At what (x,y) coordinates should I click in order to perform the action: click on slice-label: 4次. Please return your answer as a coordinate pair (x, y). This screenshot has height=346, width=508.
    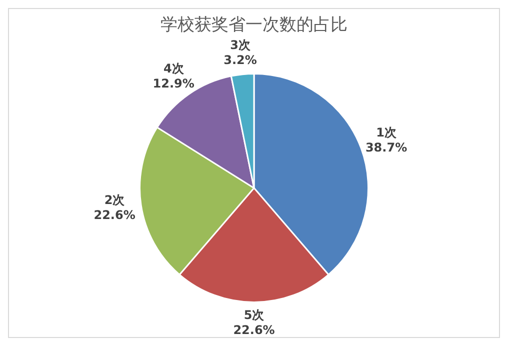
    Looking at the image, I should click on (174, 68).